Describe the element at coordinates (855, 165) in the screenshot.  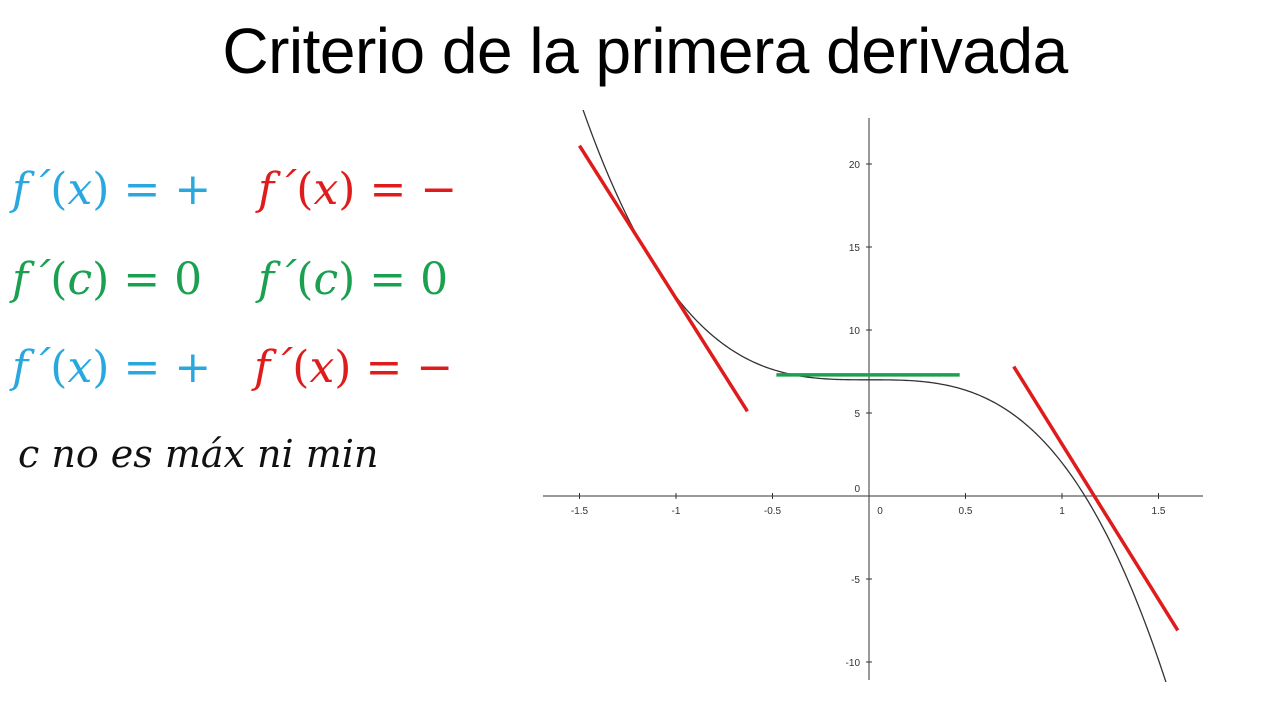
I see `y-tick-label: 20` at that location.